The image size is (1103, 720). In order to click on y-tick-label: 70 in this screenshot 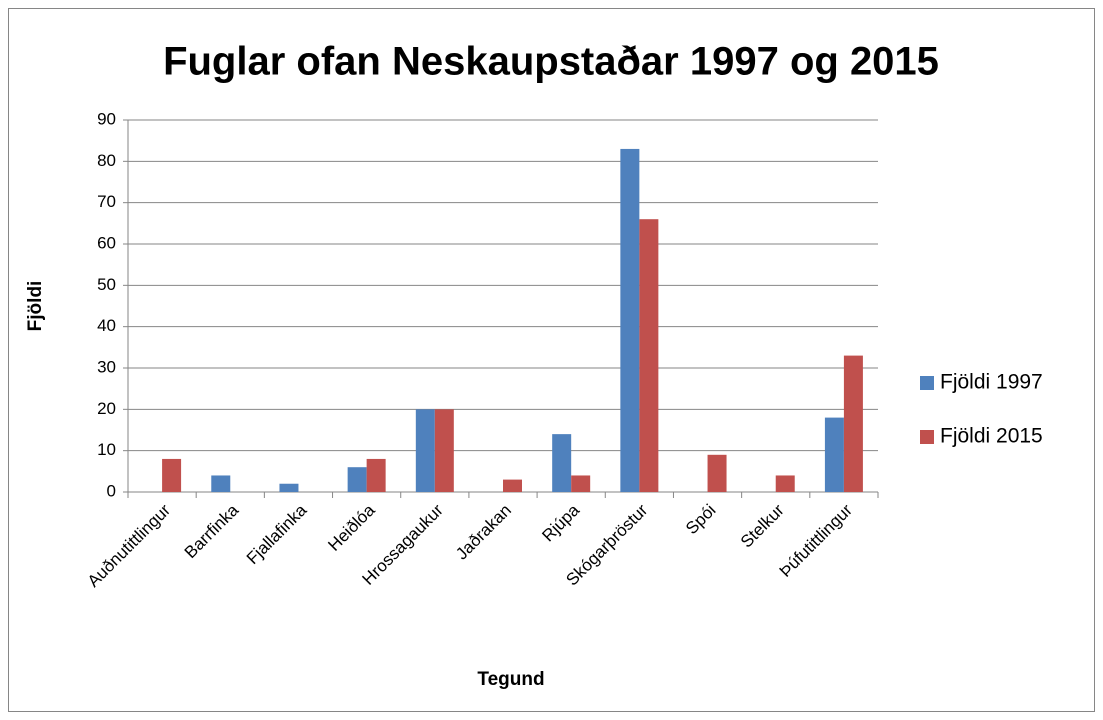, I will do `click(106, 201)`.